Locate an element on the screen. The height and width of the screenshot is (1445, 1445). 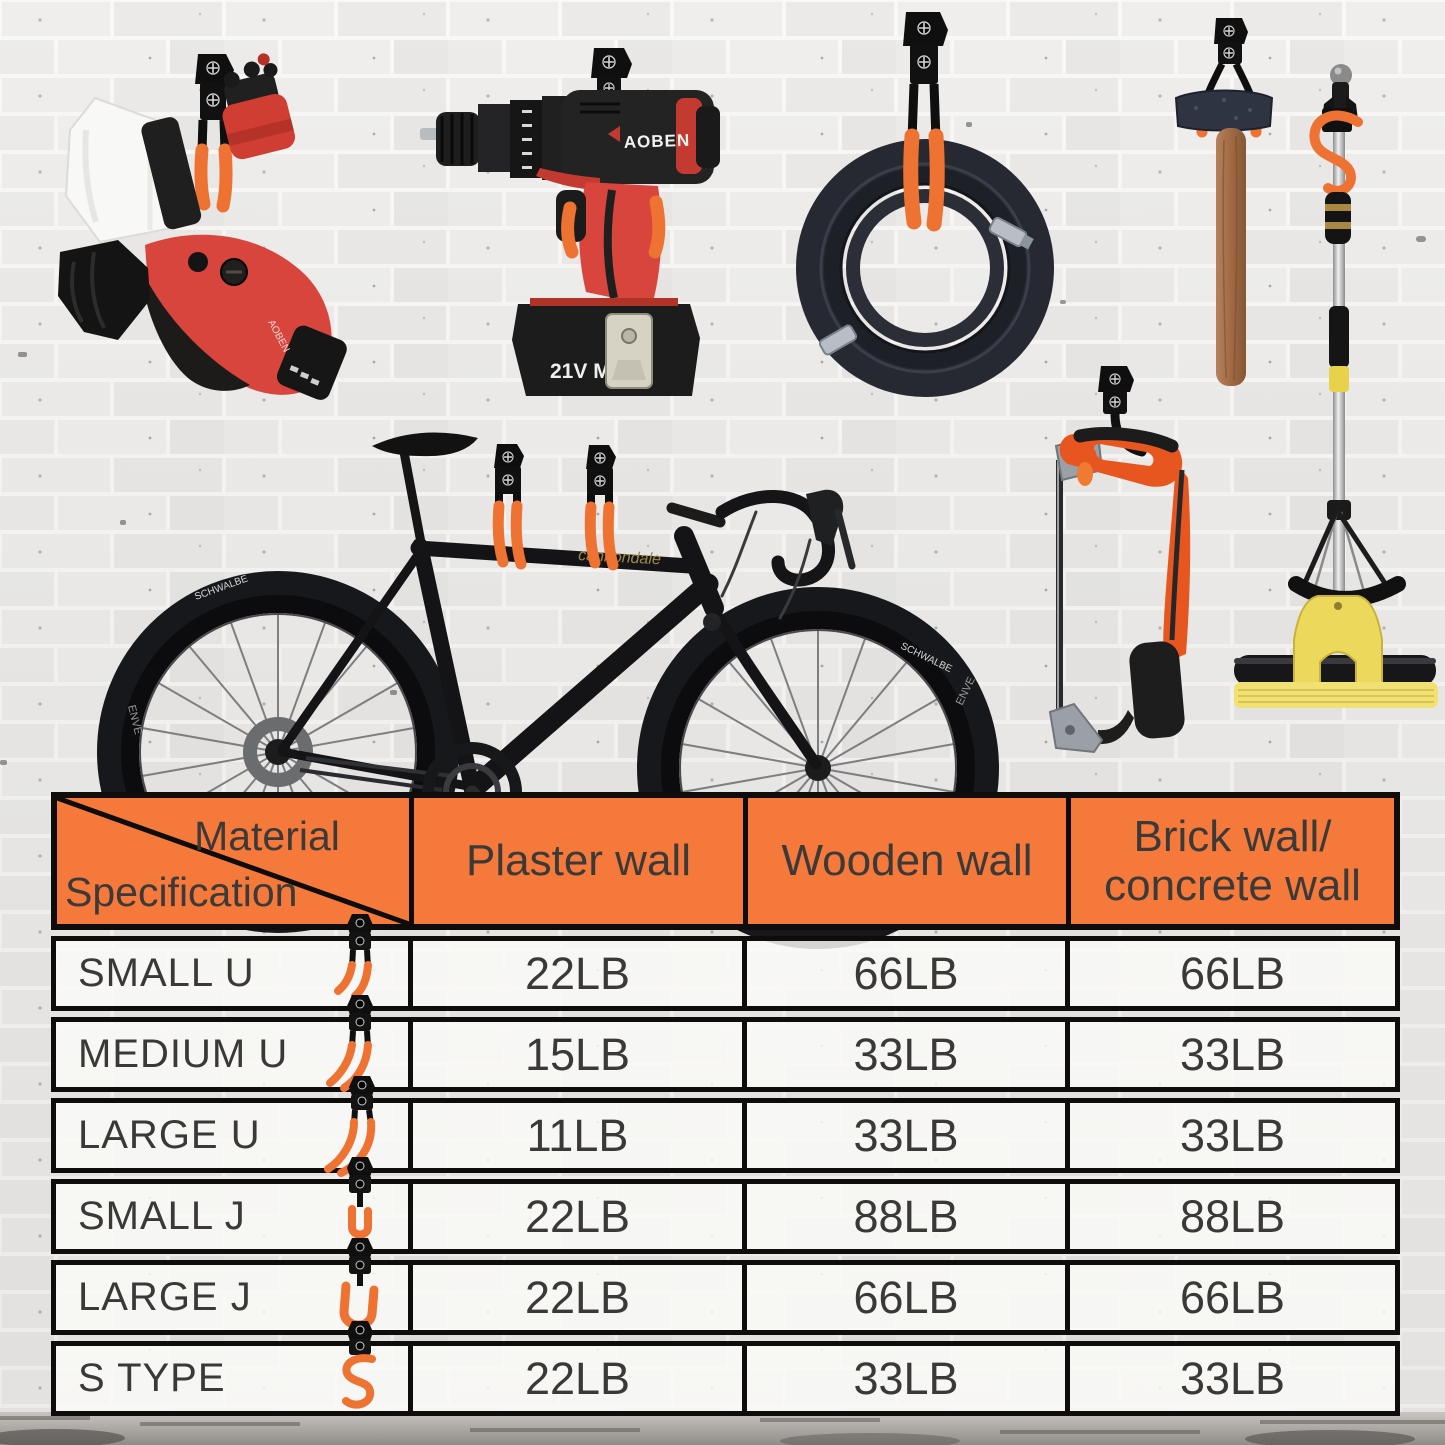
table-row: SMALL U 22LB 66LB 66LB is located at coordinates (725, 962).